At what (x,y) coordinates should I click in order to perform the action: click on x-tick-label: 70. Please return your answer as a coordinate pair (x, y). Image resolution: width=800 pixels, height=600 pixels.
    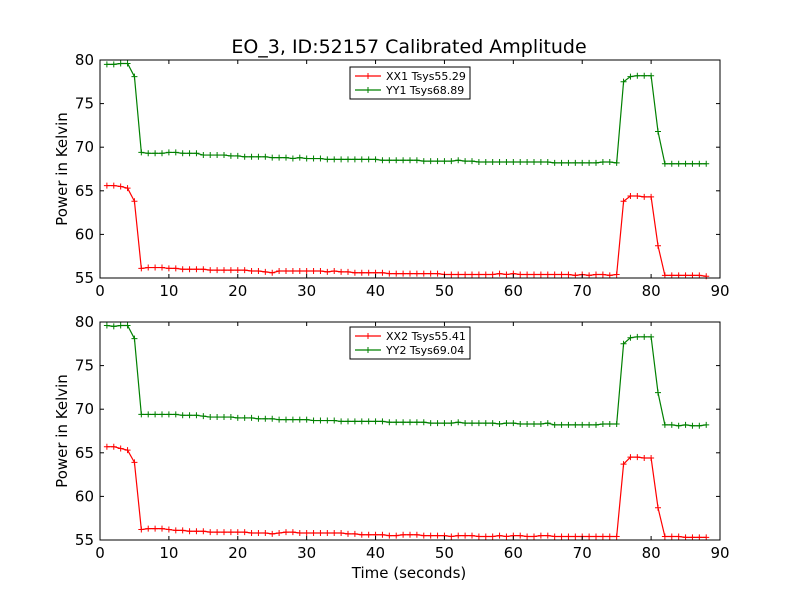
    Looking at the image, I should click on (582, 553).